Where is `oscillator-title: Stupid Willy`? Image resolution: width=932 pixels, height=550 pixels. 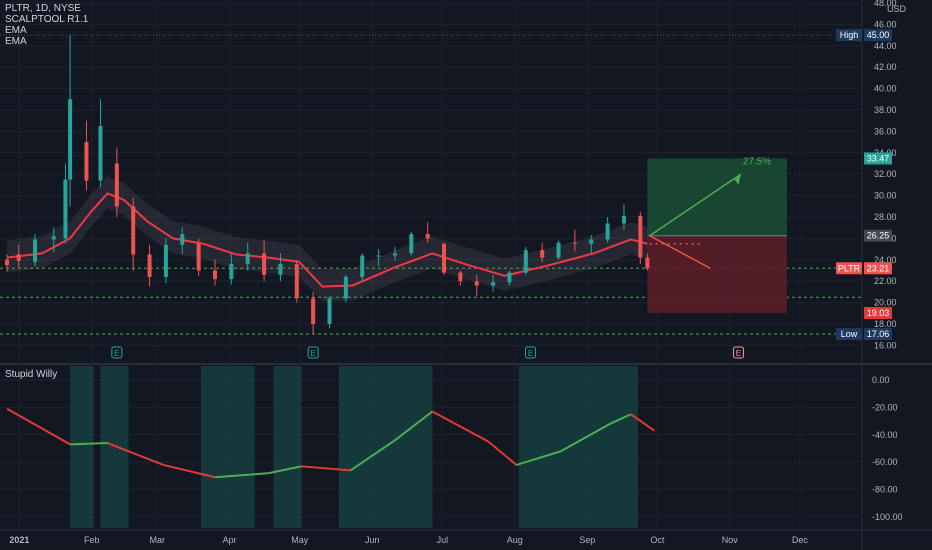 oscillator-title: Stupid Willy is located at coordinates (31, 374).